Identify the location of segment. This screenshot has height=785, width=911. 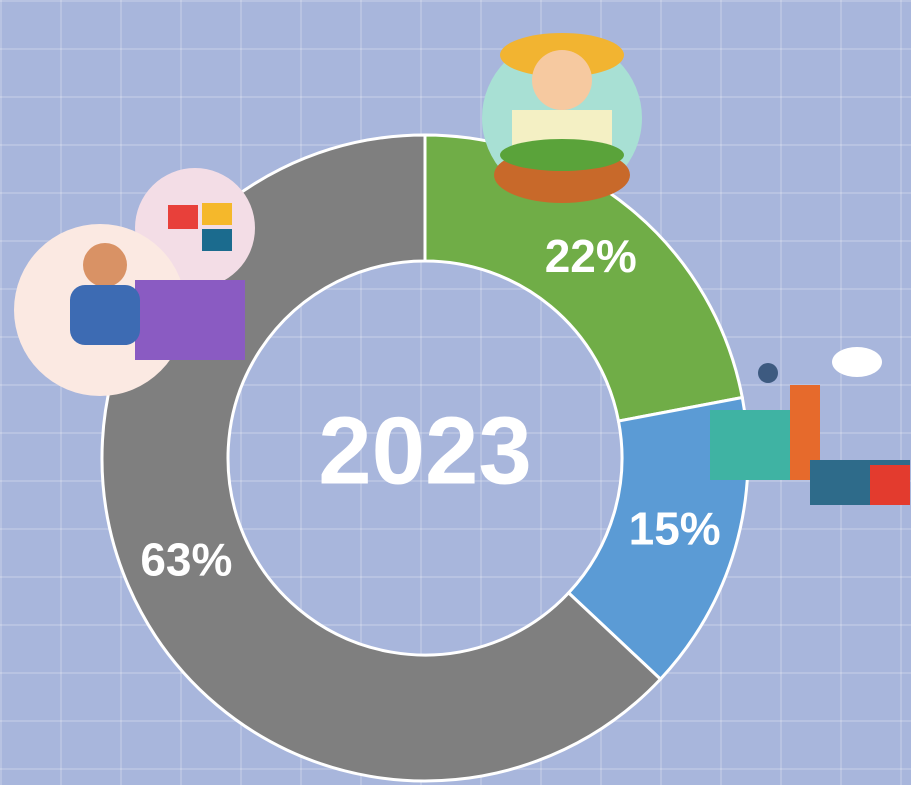
(658, 538).